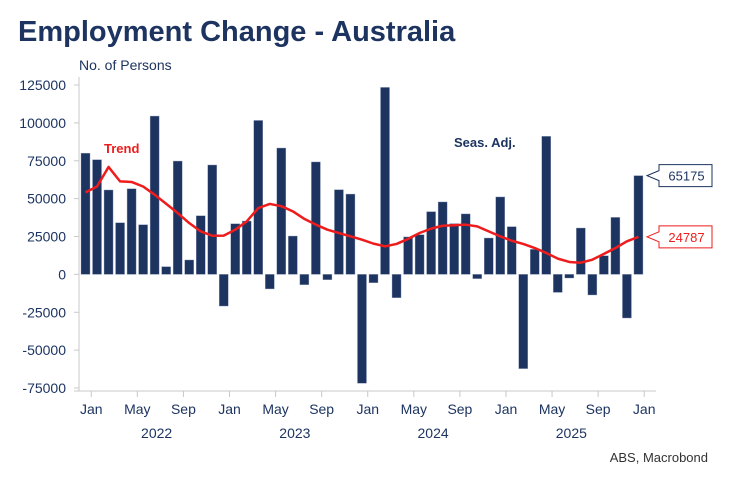 The image size is (731, 488). Describe the element at coordinates (658, 457) in the screenshot. I see `source-note: ABS, Macrobond` at that location.